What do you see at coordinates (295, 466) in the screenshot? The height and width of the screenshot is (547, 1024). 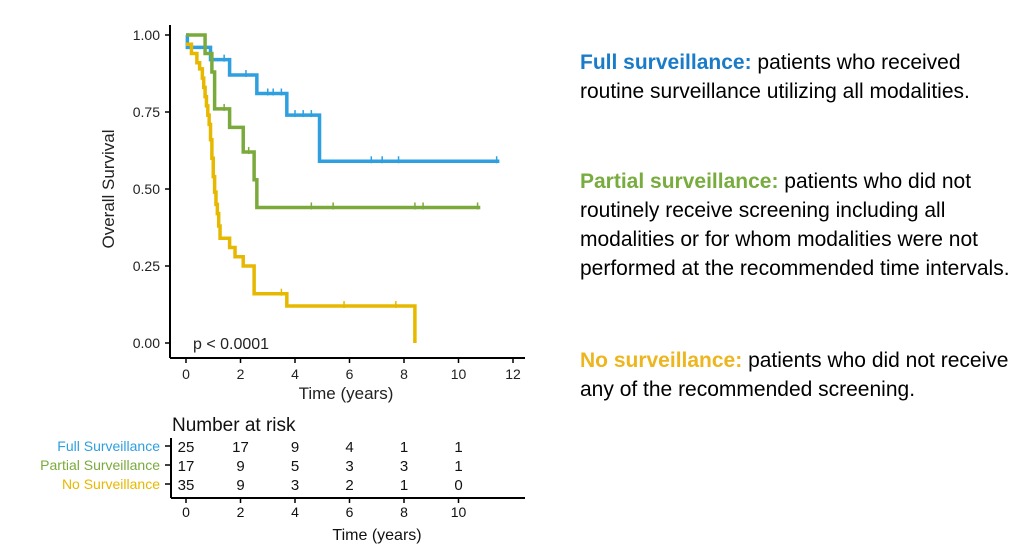 I see `risk-count: 5` at bounding box center [295, 466].